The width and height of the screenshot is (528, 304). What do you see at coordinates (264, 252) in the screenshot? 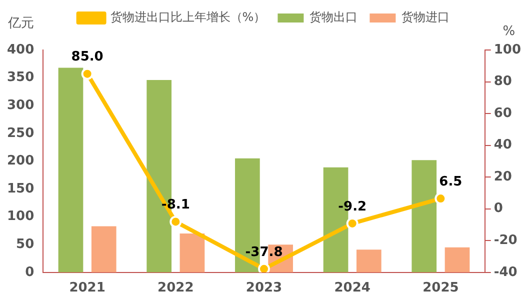
I see `data-label: -37.8` at bounding box center [264, 252].